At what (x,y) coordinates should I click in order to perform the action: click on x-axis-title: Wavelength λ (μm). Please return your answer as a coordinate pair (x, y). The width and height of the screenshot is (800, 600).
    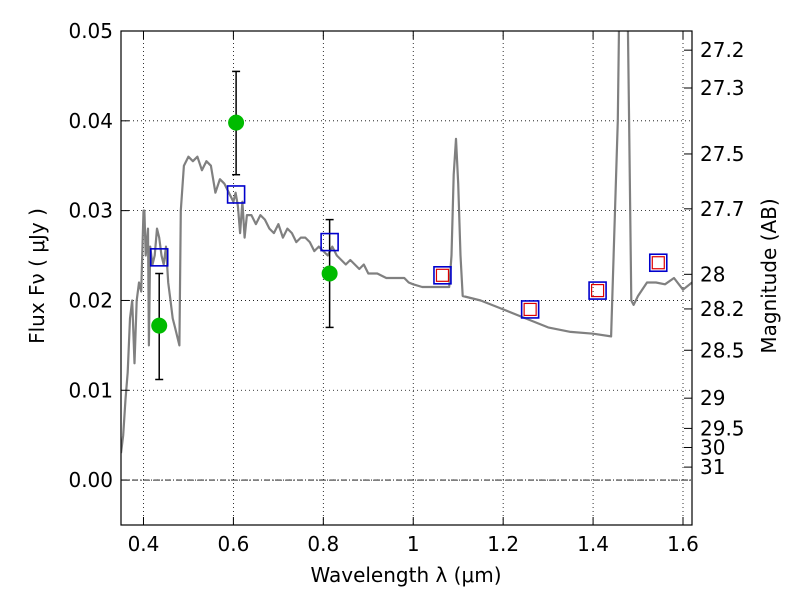
    Looking at the image, I should click on (405, 575).